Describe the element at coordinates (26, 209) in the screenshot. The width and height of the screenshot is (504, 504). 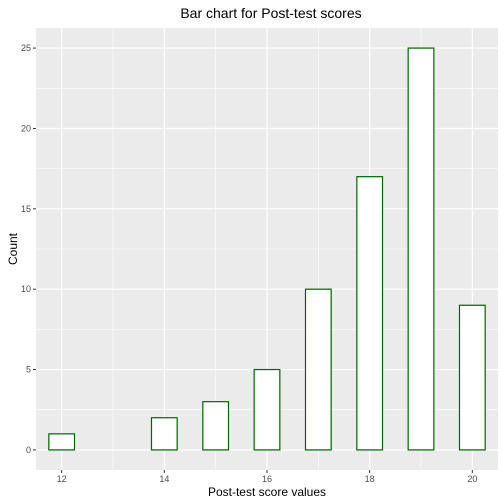
I see `y-tick-label: 15` at that location.